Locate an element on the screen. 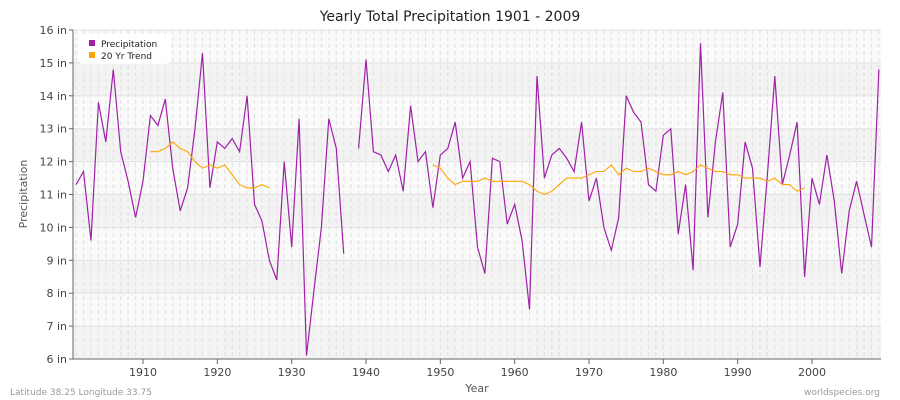  x-tick-label: 1930 is located at coordinates (292, 372).